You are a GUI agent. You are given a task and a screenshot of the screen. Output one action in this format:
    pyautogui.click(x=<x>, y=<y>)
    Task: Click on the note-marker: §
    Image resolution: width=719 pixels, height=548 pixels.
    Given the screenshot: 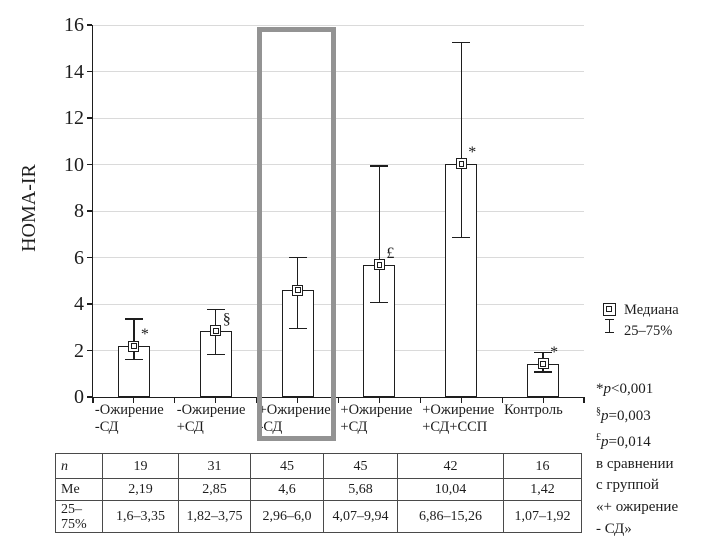 What is the action you would take?
    pyautogui.click(x=598, y=411)
    